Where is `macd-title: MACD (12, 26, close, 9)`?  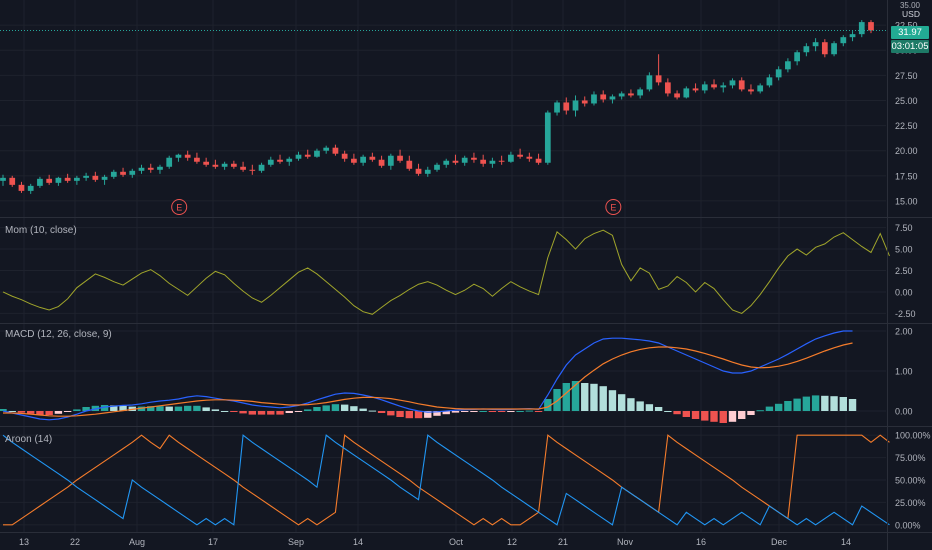 macd-title: MACD (12, 26, close, 9) is located at coordinates (58, 334).